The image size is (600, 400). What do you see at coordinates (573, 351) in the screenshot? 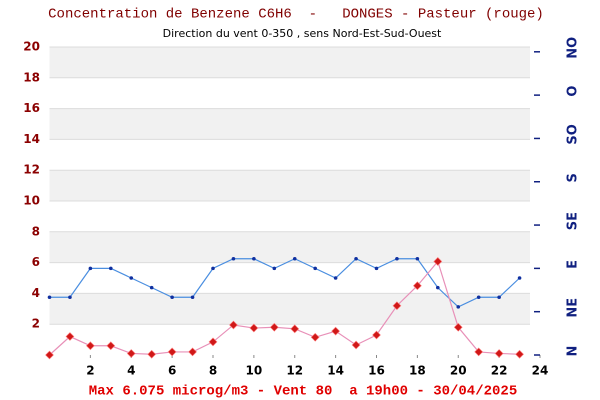
I see `y2-tick-label: N` at bounding box center [573, 351].